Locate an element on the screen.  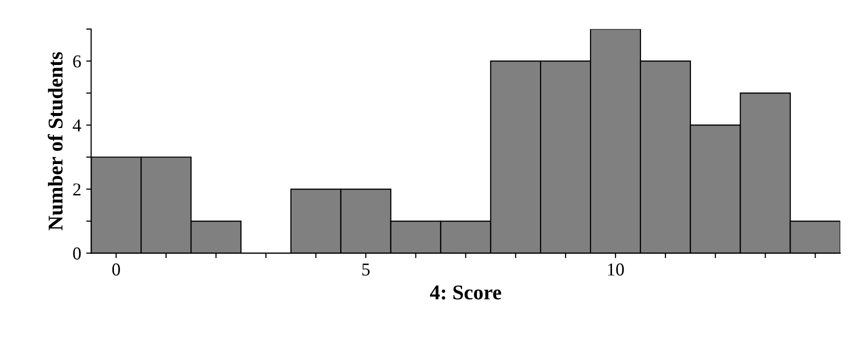
x-tick-label: 5 is located at coordinates (366, 270).